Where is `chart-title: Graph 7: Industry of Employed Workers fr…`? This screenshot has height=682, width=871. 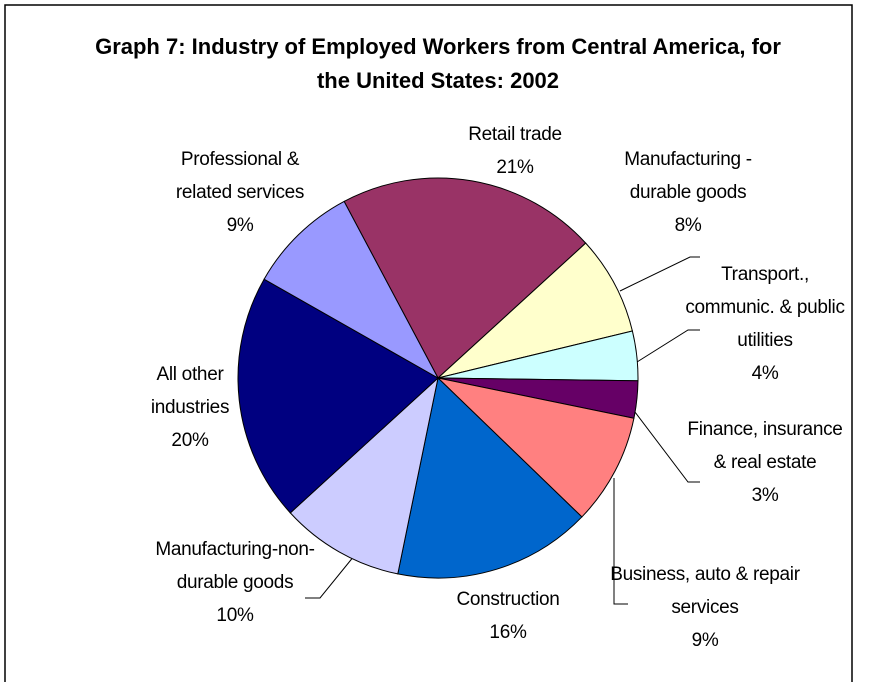
chart-title: Graph 7: Industry of Employed Workers fr… is located at coordinates (438, 63).